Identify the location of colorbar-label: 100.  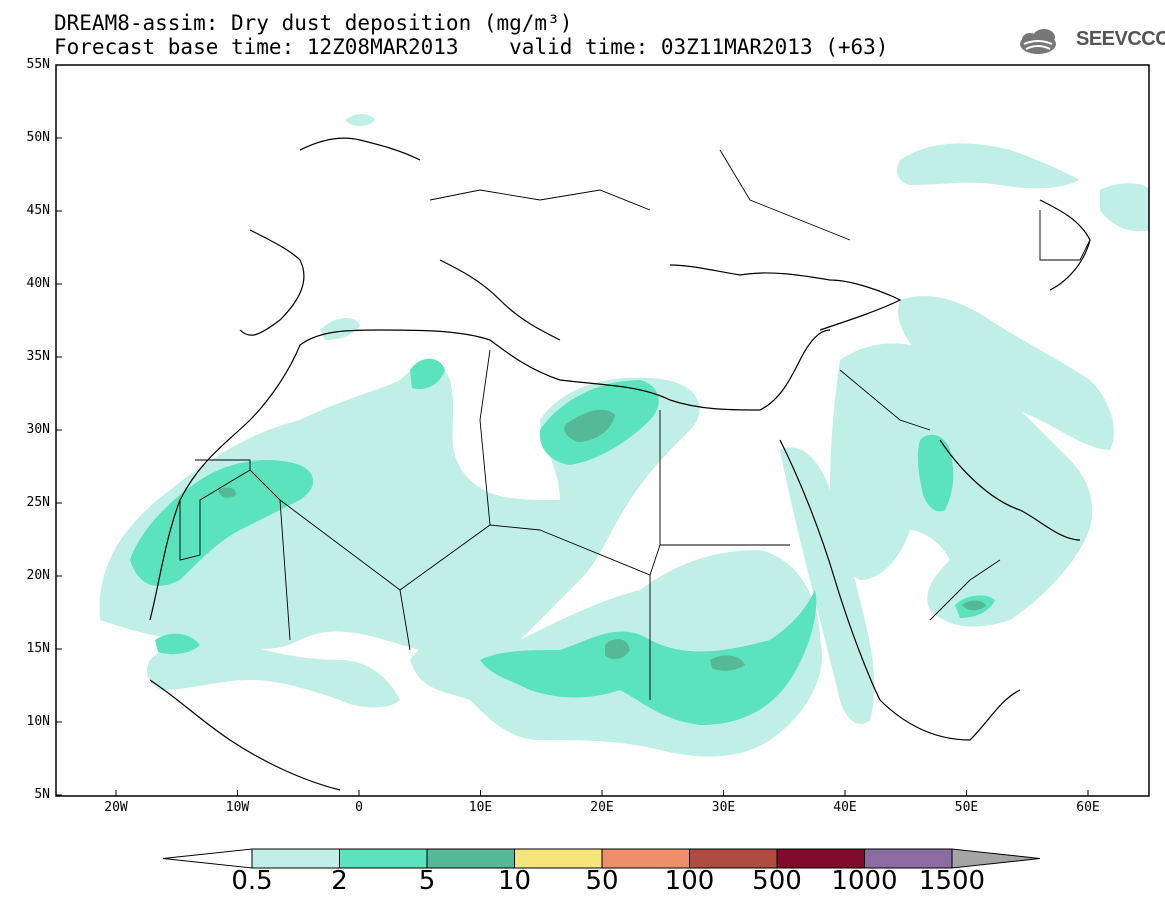
(689, 881).